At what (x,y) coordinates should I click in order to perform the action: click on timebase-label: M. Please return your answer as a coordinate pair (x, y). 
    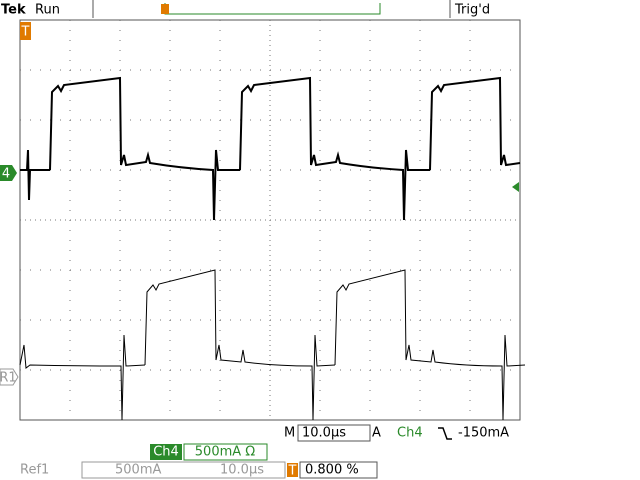
    Looking at the image, I should click on (289, 433).